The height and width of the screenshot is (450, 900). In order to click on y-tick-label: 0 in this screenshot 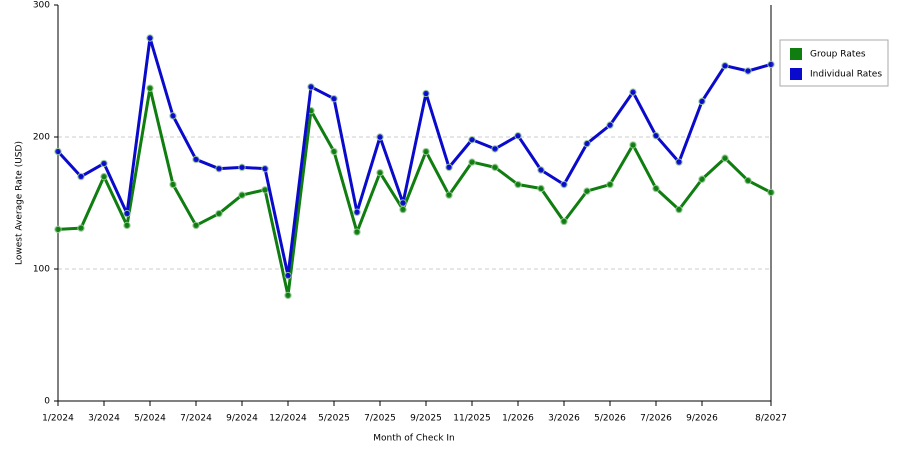, I will do `click(47, 402)`.